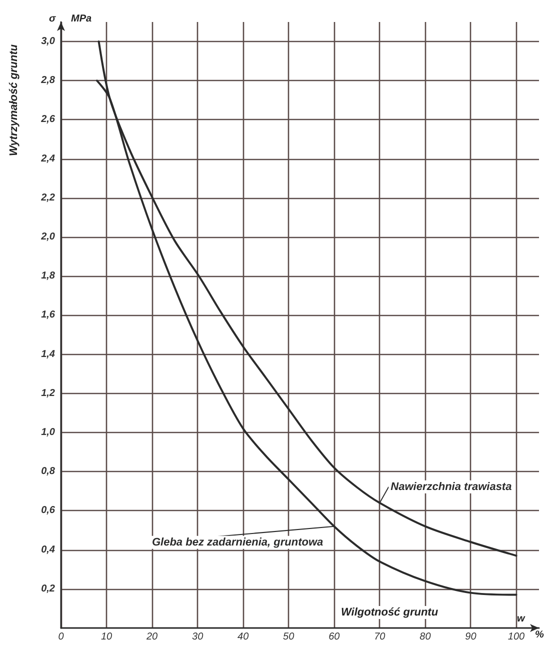 The image size is (551, 652). Describe the element at coordinates (521, 619) in the screenshot. I see `annotation: w` at that location.